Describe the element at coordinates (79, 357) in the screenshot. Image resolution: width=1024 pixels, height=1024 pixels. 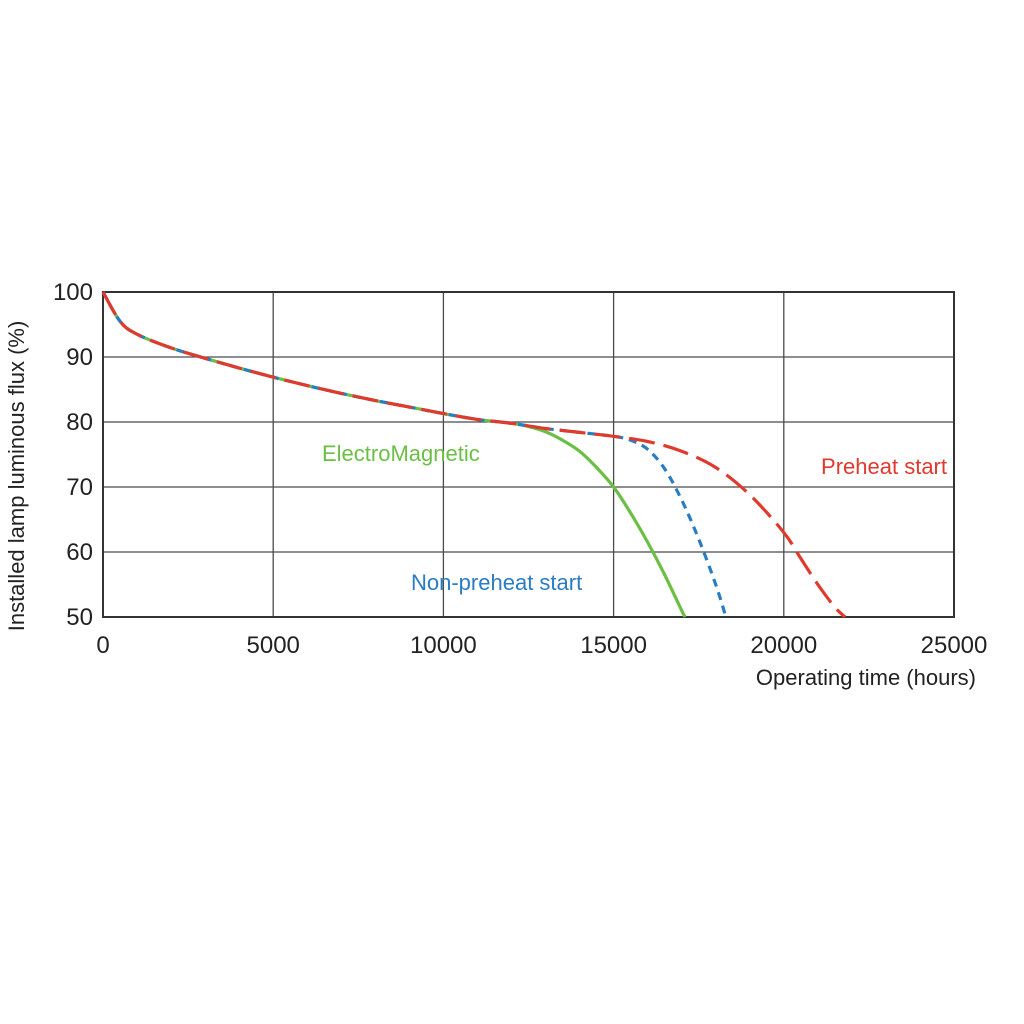
I see `y-tick-label: 90` at that location.